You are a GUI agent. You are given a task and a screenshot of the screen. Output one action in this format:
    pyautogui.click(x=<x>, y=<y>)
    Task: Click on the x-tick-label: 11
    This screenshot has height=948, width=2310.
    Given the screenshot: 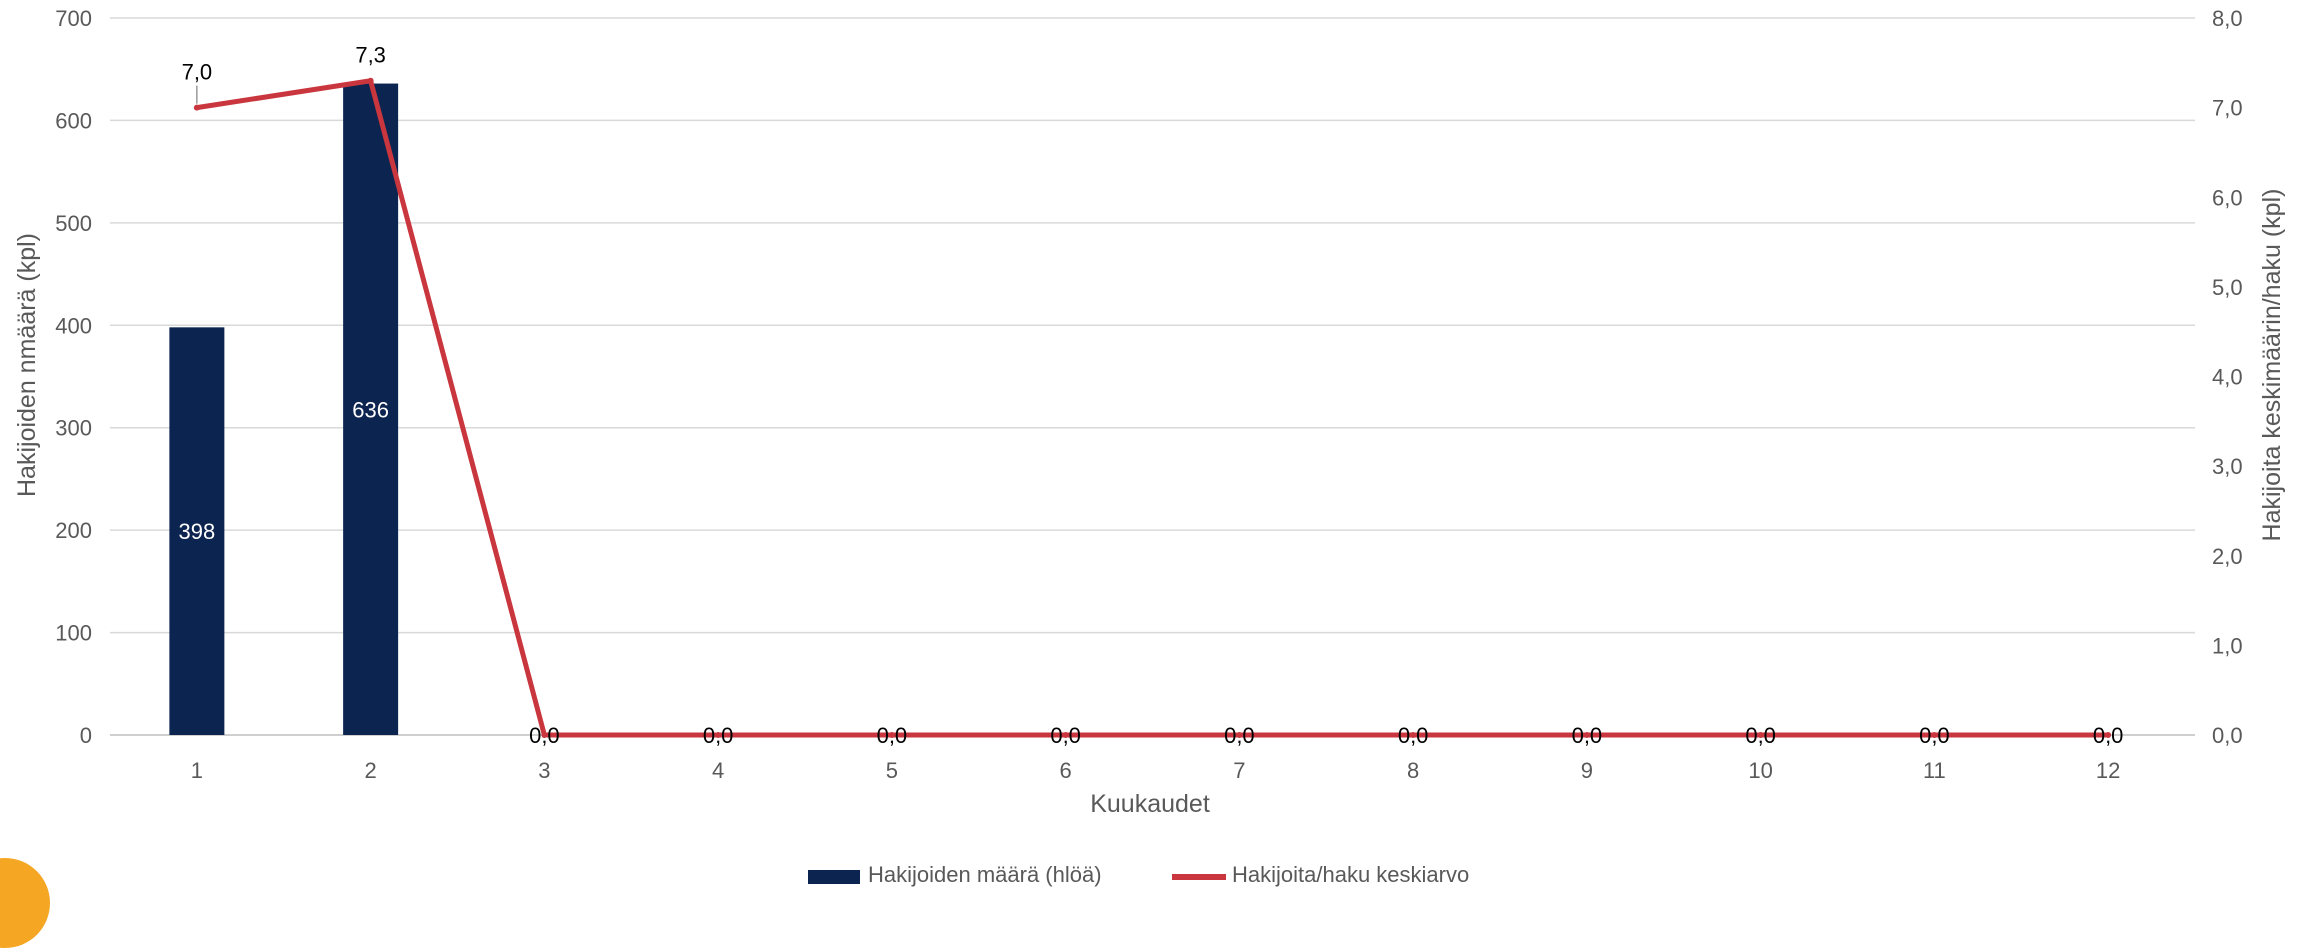 What is the action you would take?
    pyautogui.click(x=1934, y=770)
    